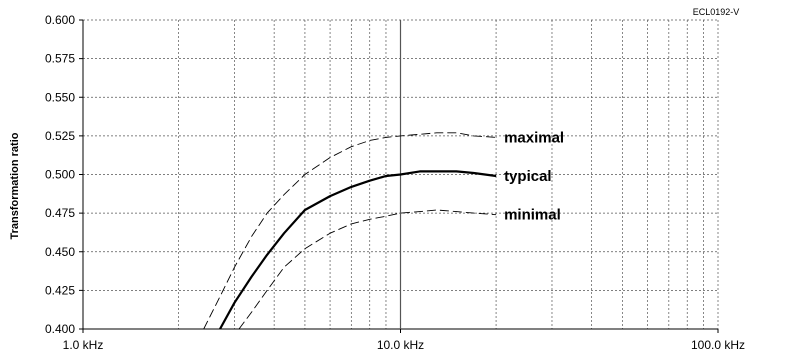  What do you see at coordinates (60, 252) in the screenshot?
I see `y-tick-label: 0.450` at bounding box center [60, 252].